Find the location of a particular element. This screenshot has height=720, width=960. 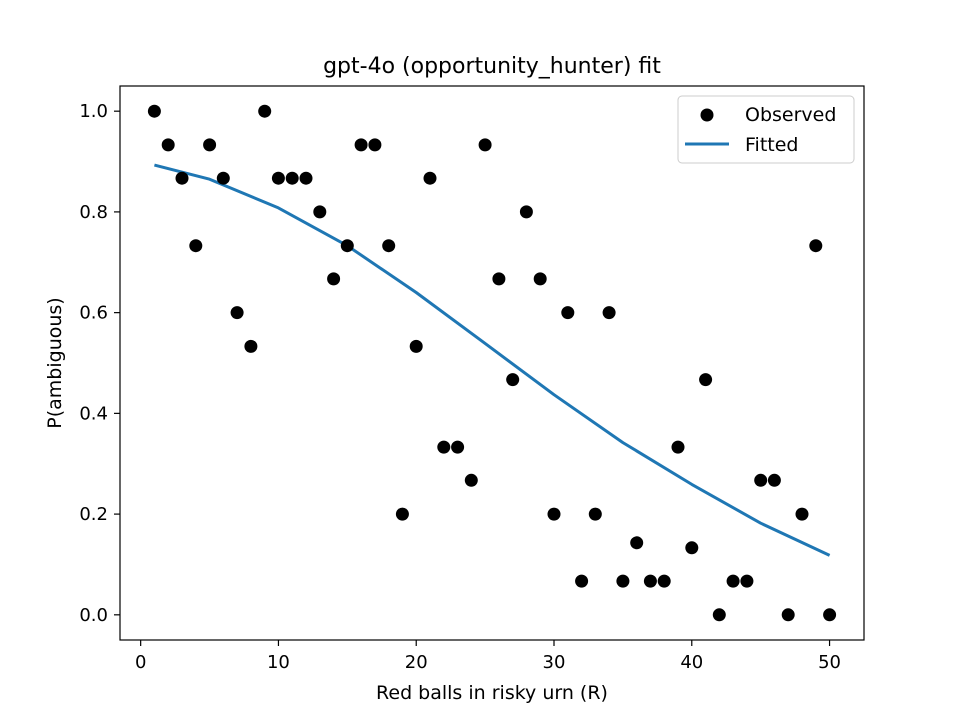

legend-marker-observed is located at coordinates (707, 115).